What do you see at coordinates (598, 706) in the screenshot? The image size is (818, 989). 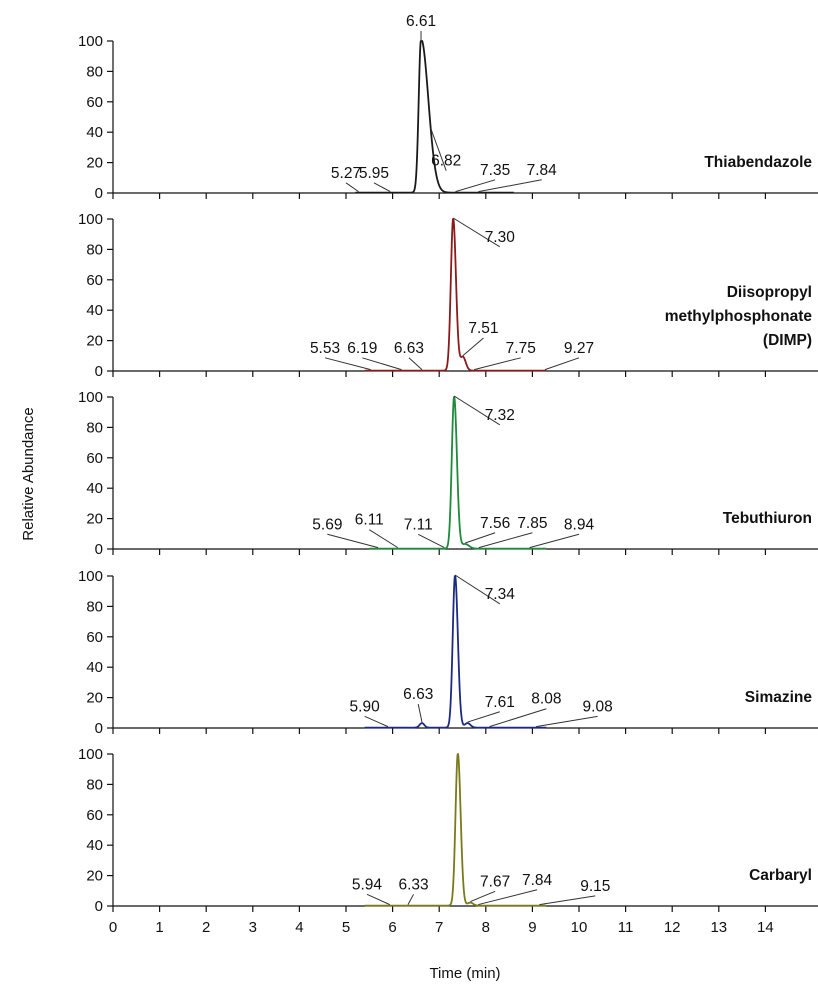 I see `peak-label: 9.08` at bounding box center [598, 706].